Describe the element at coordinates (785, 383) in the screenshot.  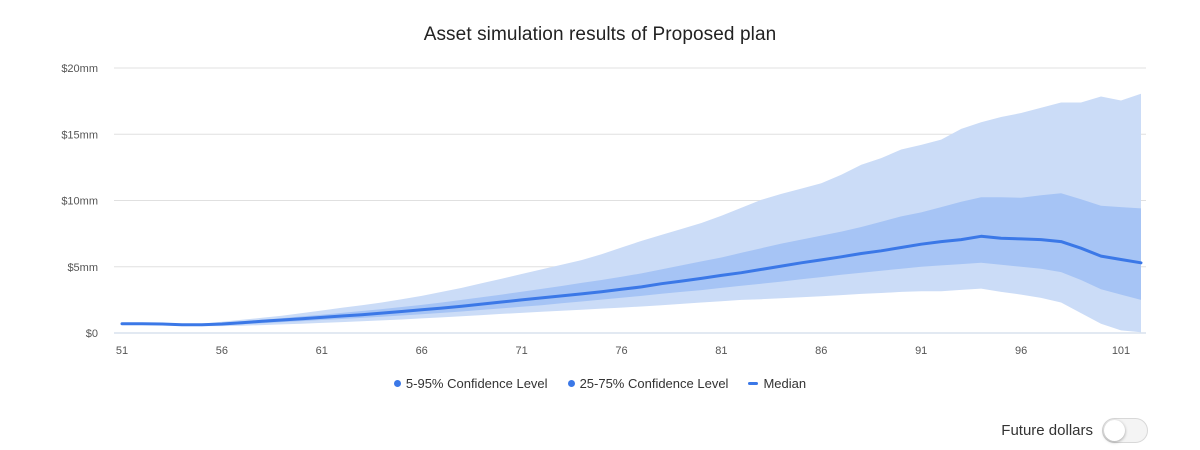
I see `legend-label: Median` at that location.